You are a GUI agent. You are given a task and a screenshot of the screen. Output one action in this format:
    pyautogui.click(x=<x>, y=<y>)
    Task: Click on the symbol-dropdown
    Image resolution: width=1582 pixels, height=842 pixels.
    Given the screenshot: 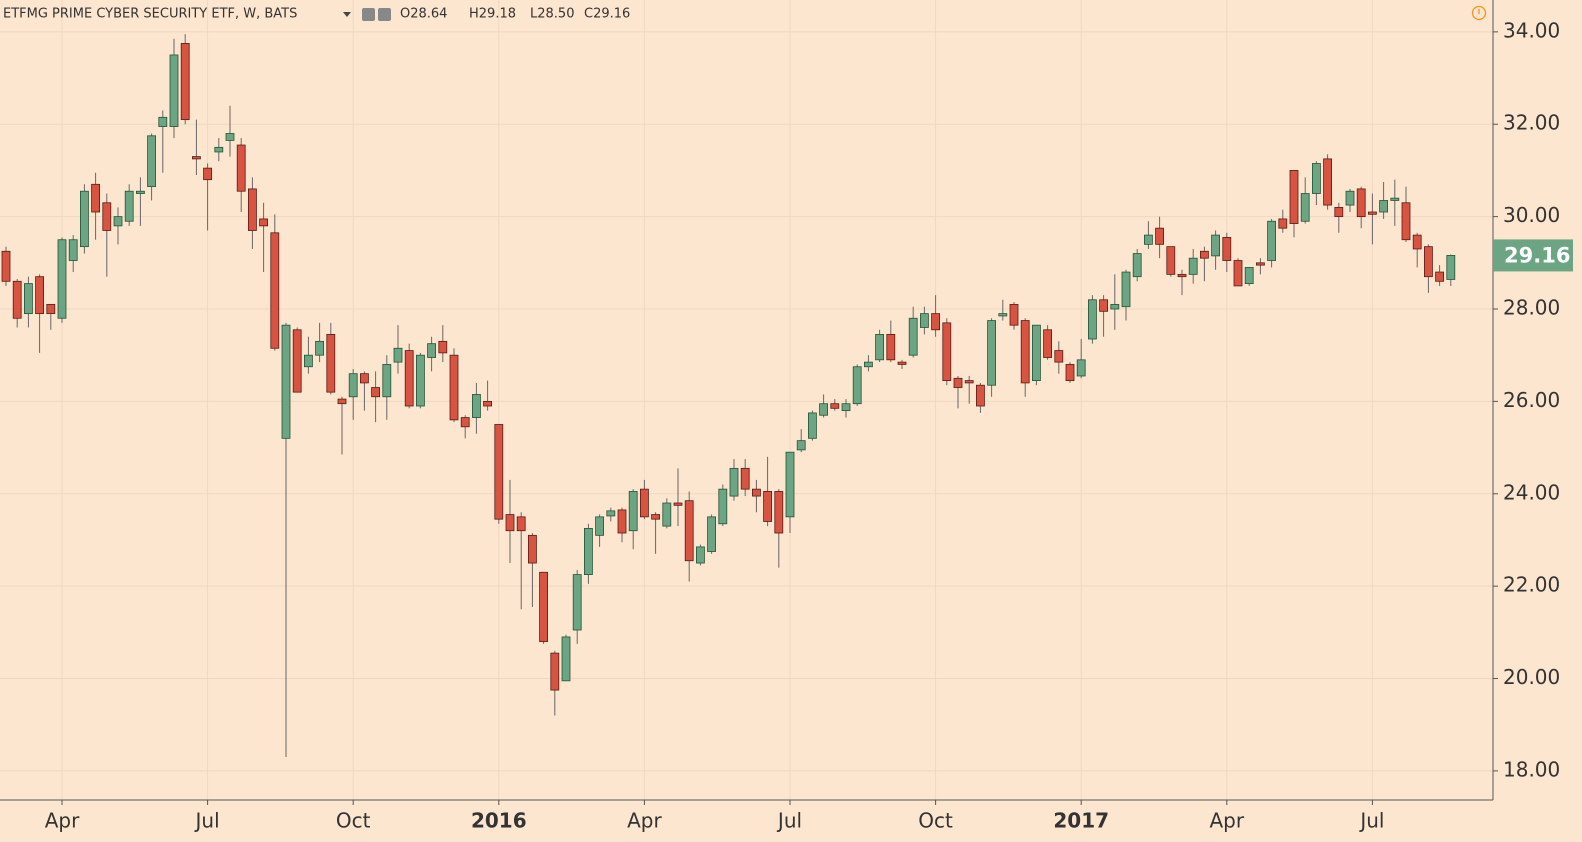 What is the action you would take?
    pyautogui.click(x=347, y=14)
    